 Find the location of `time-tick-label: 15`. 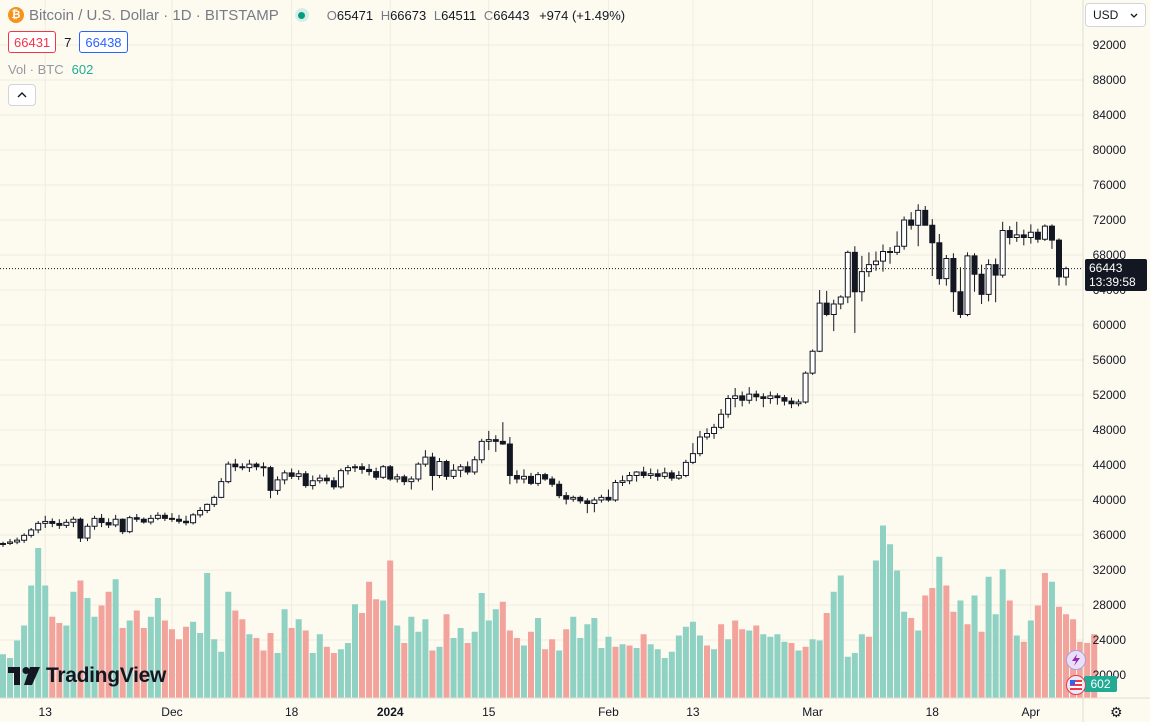

time-tick-label: 15 is located at coordinates (489, 712).